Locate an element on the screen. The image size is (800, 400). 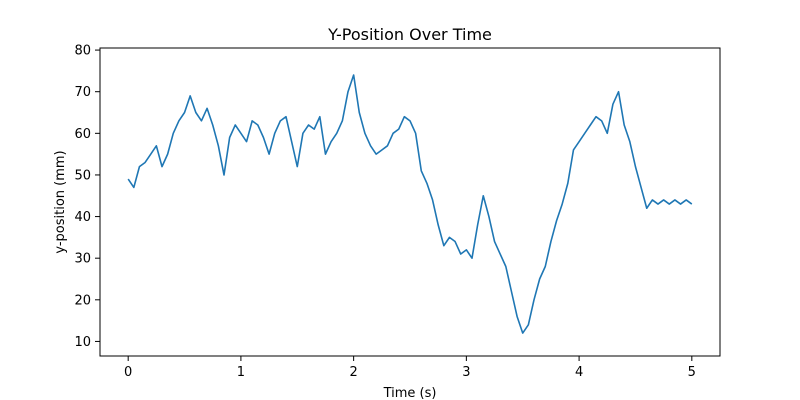
x-tick-label: 3 is located at coordinates (466, 372).